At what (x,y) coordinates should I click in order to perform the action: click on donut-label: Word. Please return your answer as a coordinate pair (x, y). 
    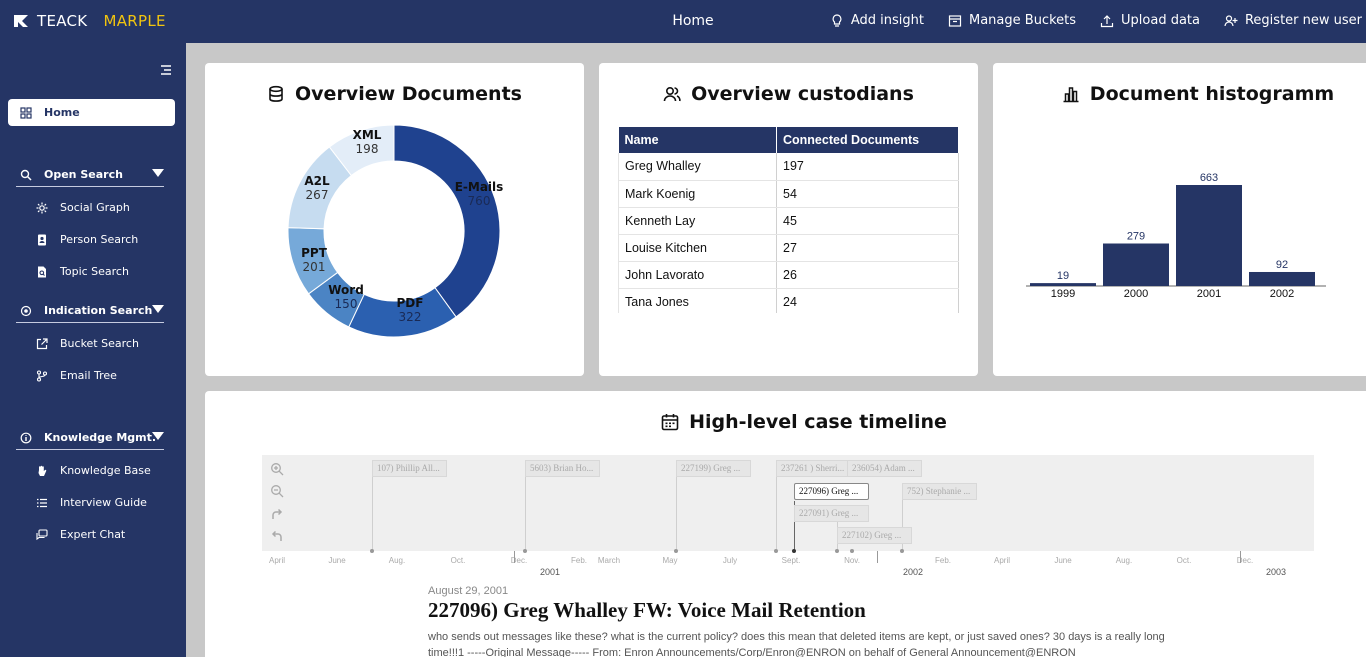
    Looking at the image, I should click on (346, 290).